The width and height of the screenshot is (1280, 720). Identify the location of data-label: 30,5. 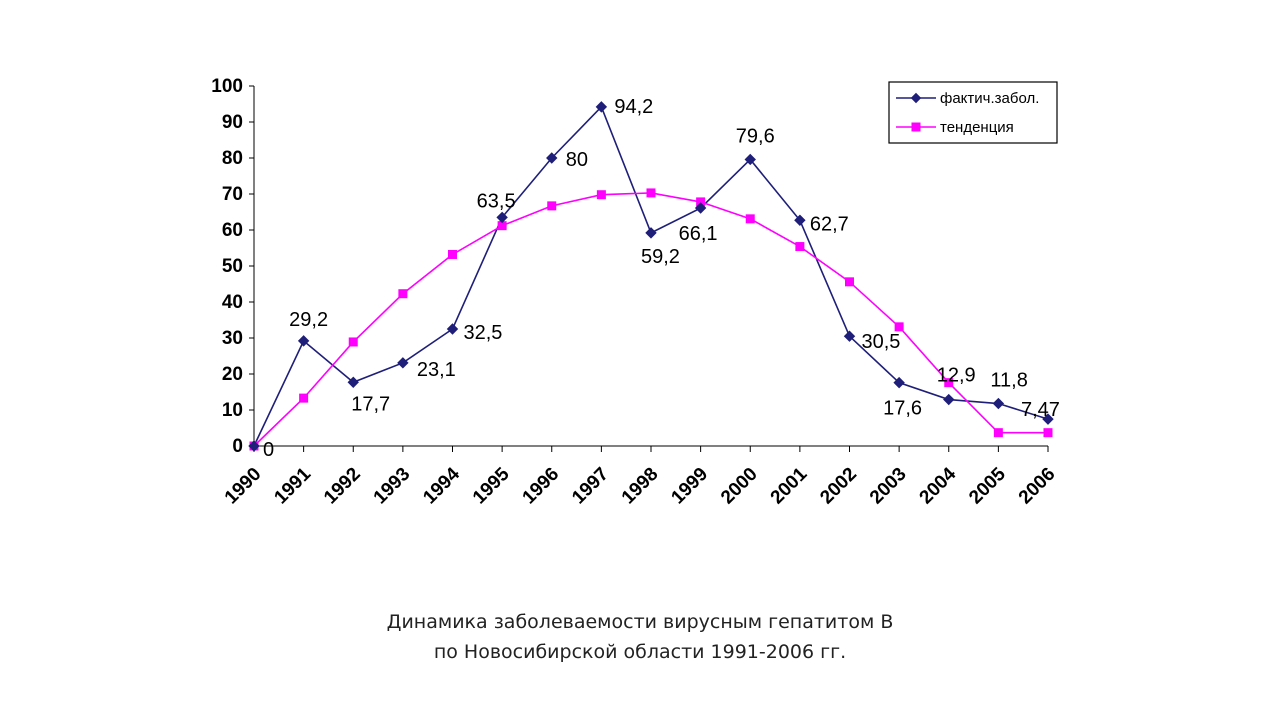
(881, 342).